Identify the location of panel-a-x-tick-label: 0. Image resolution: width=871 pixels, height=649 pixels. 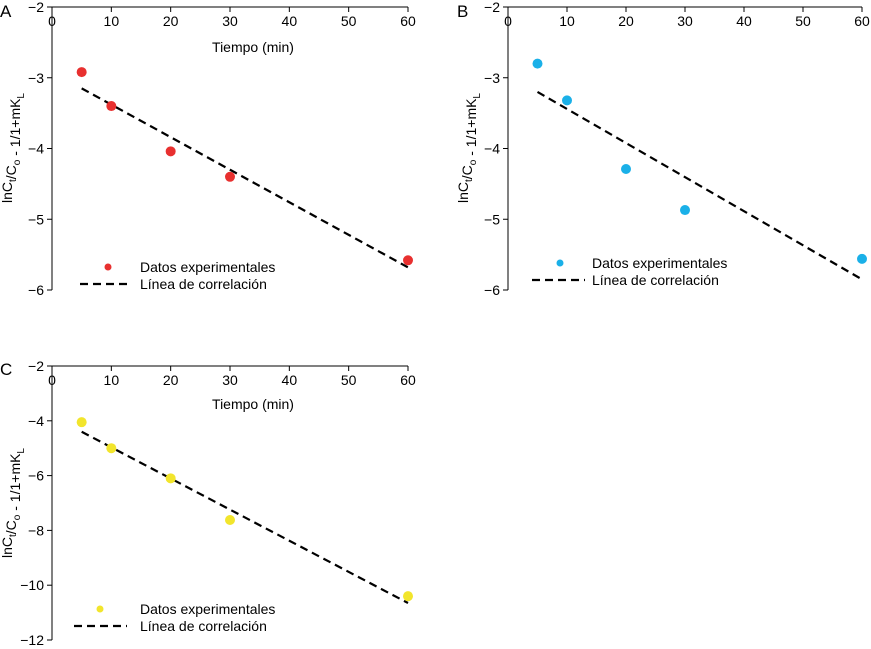
(52, 21).